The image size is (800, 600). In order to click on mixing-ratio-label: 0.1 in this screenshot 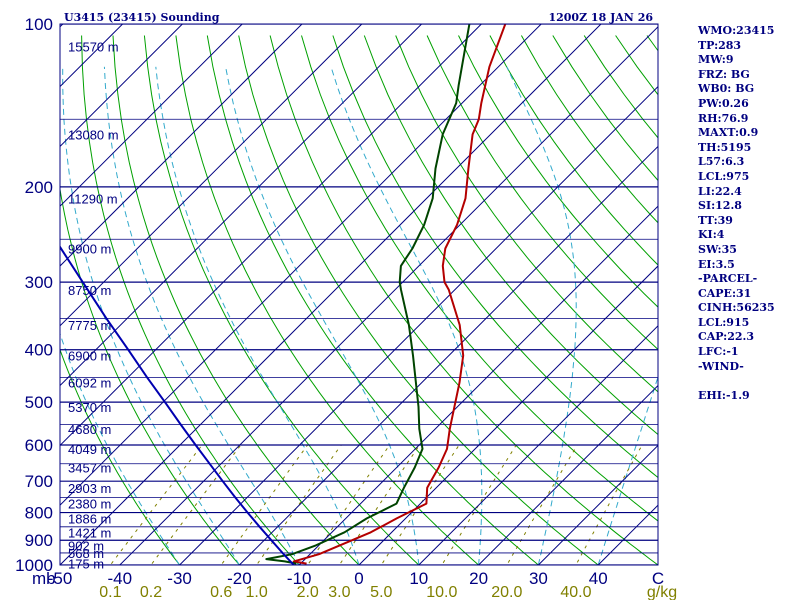, I will do `click(110, 592)`.